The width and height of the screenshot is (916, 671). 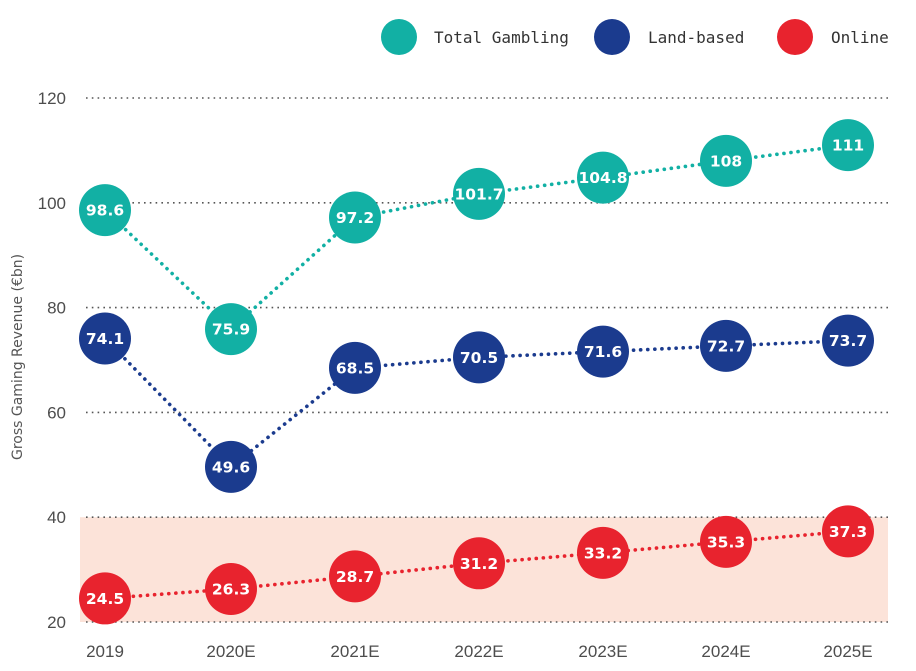 I want to click on data-label: 26.3, so click(x=231, y=589).